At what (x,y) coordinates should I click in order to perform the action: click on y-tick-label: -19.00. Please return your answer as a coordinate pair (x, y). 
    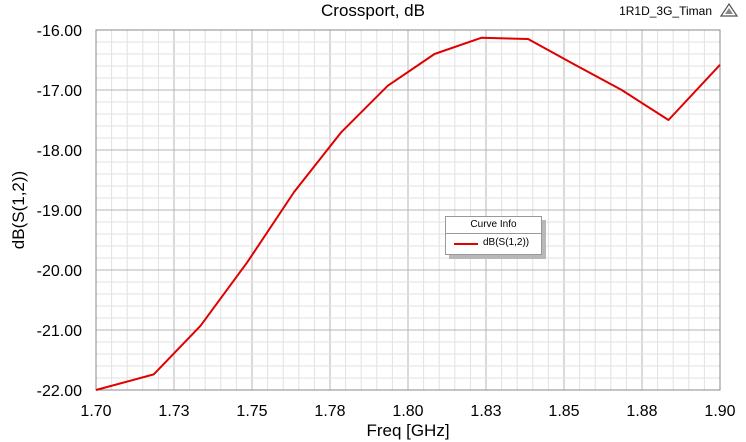
    Looking at the image, I should click on (59, 211).